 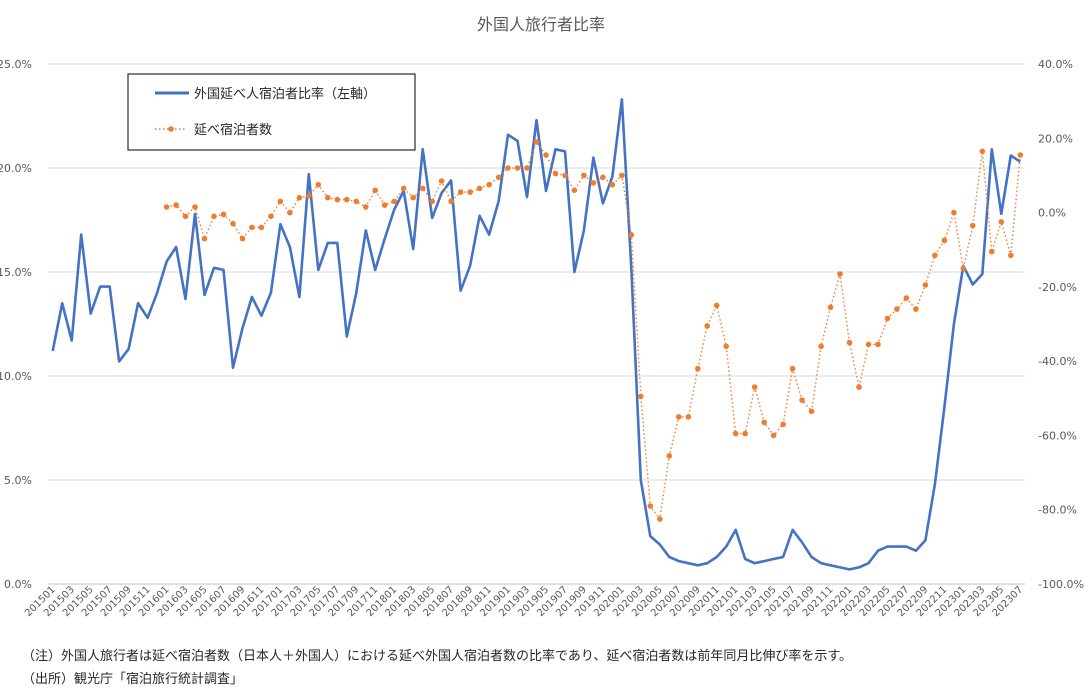 What do you see at coordinates (16, 64) in the screenshot?
I see `left-tick-label: 25.0%` at bounding box center [16, 64].